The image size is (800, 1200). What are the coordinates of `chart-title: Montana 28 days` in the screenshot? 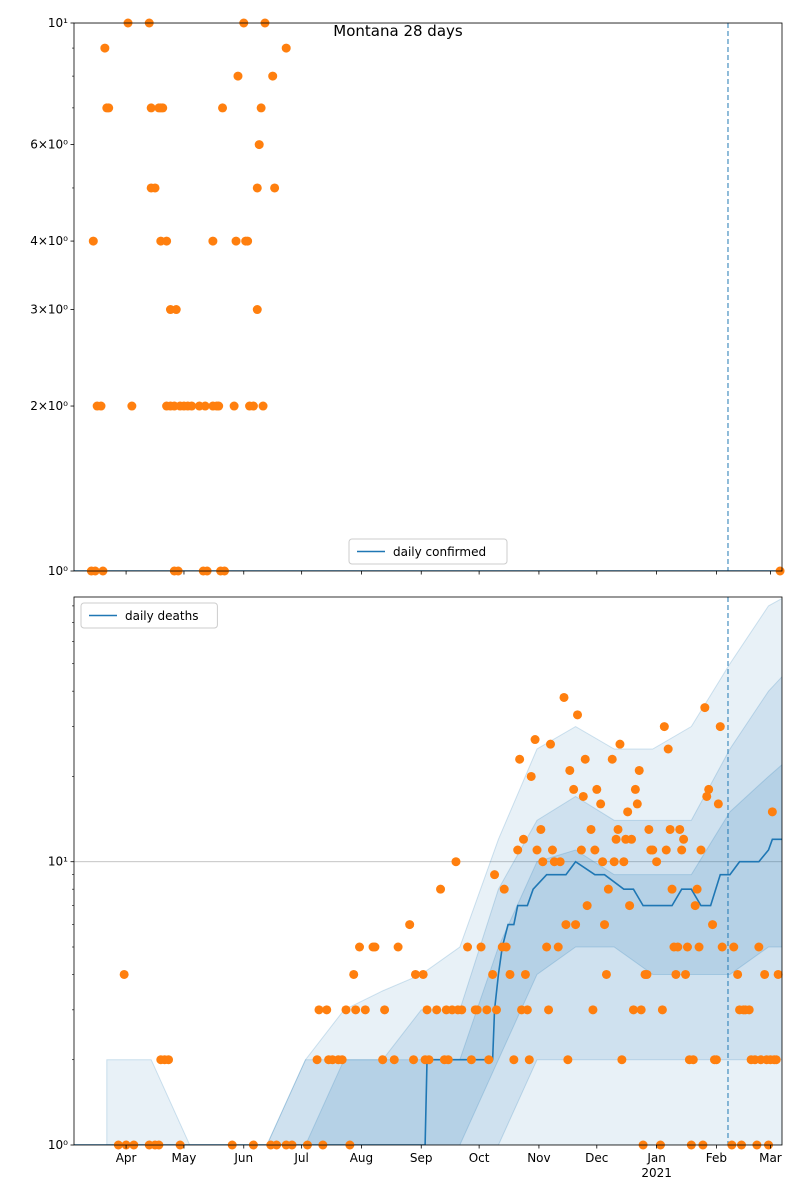 It's located at (398, 31).